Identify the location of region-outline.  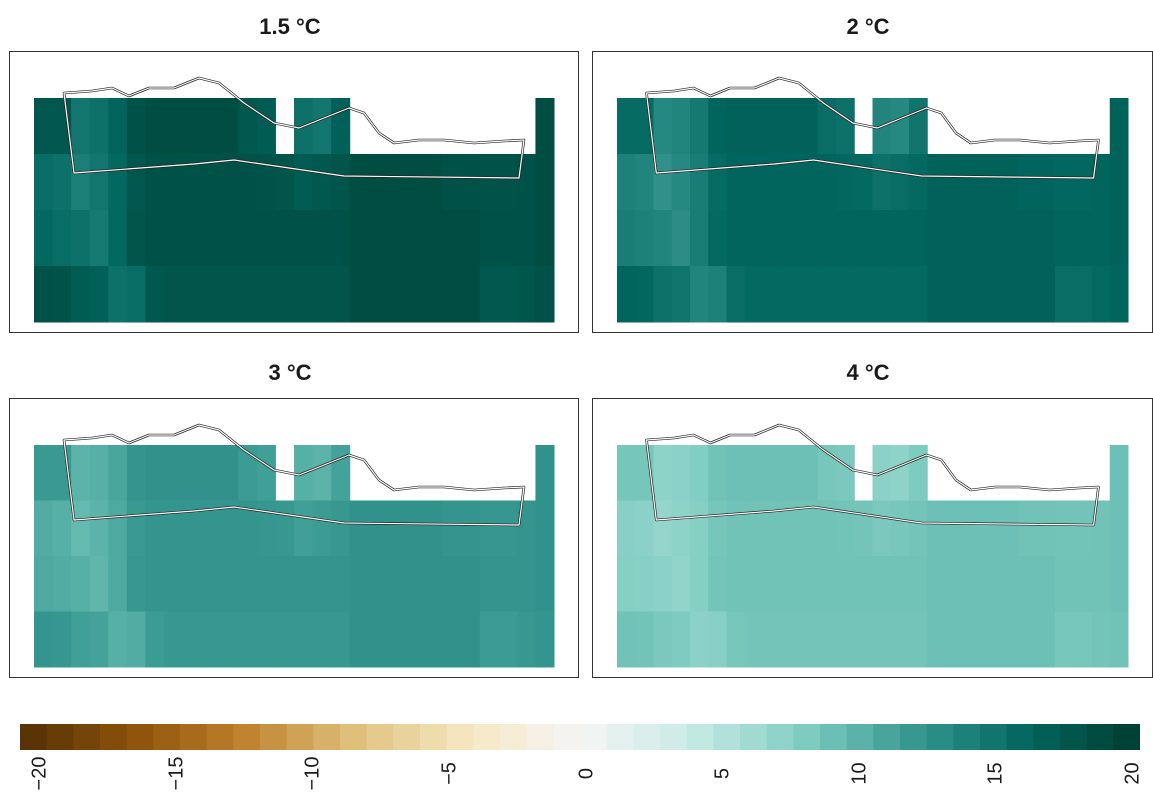
(294, 128).